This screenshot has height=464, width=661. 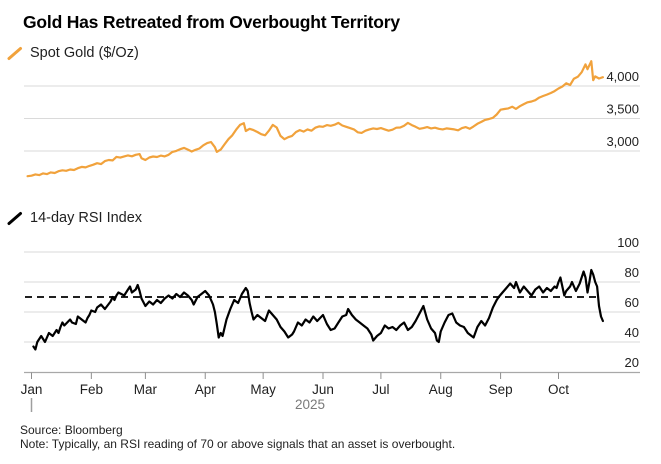 What do you see at coordinates (441, 389) in the screenshot?
I see `x-tick-label: Aug` at bounding box center [441, 389].